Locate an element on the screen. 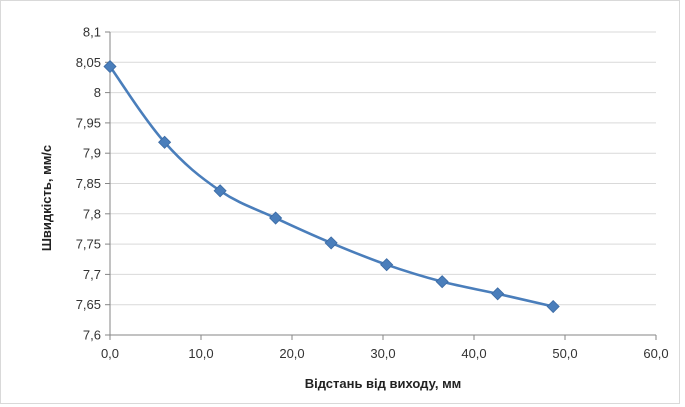  y-tick-label: 7,75 is located at coordinates (88, 244).